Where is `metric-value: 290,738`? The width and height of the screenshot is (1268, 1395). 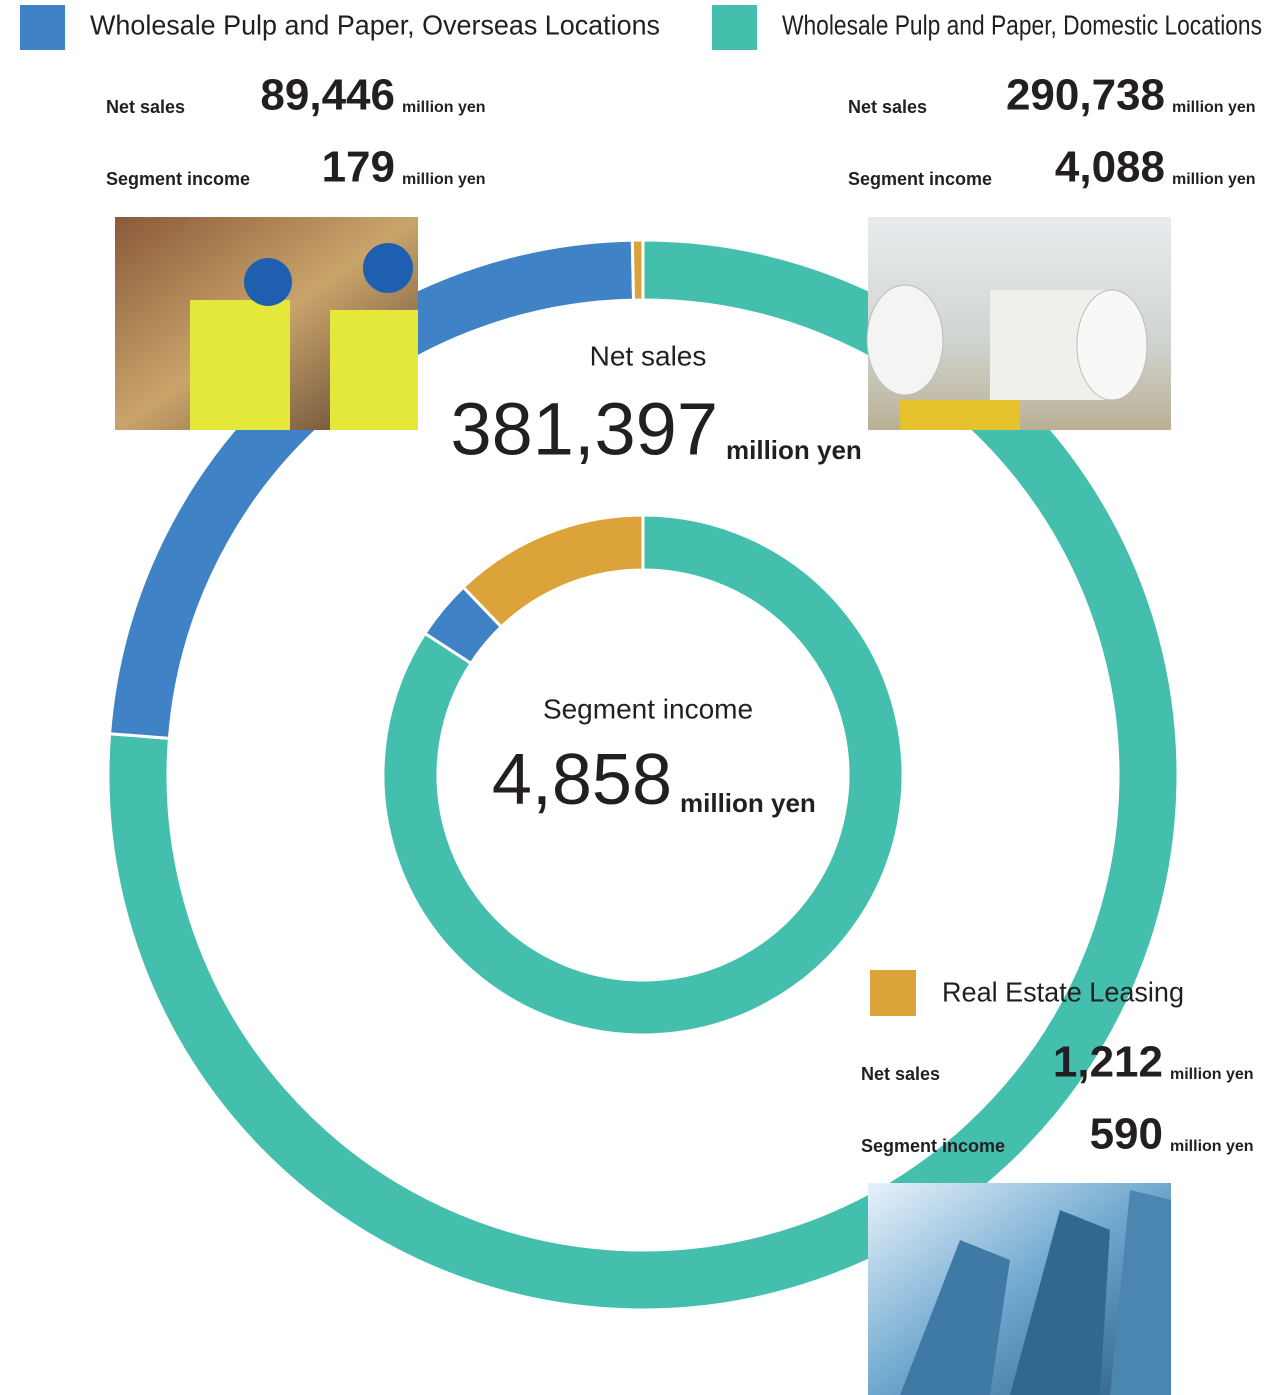
metric-value: 290,738 is located at coordinates (1085, 95).